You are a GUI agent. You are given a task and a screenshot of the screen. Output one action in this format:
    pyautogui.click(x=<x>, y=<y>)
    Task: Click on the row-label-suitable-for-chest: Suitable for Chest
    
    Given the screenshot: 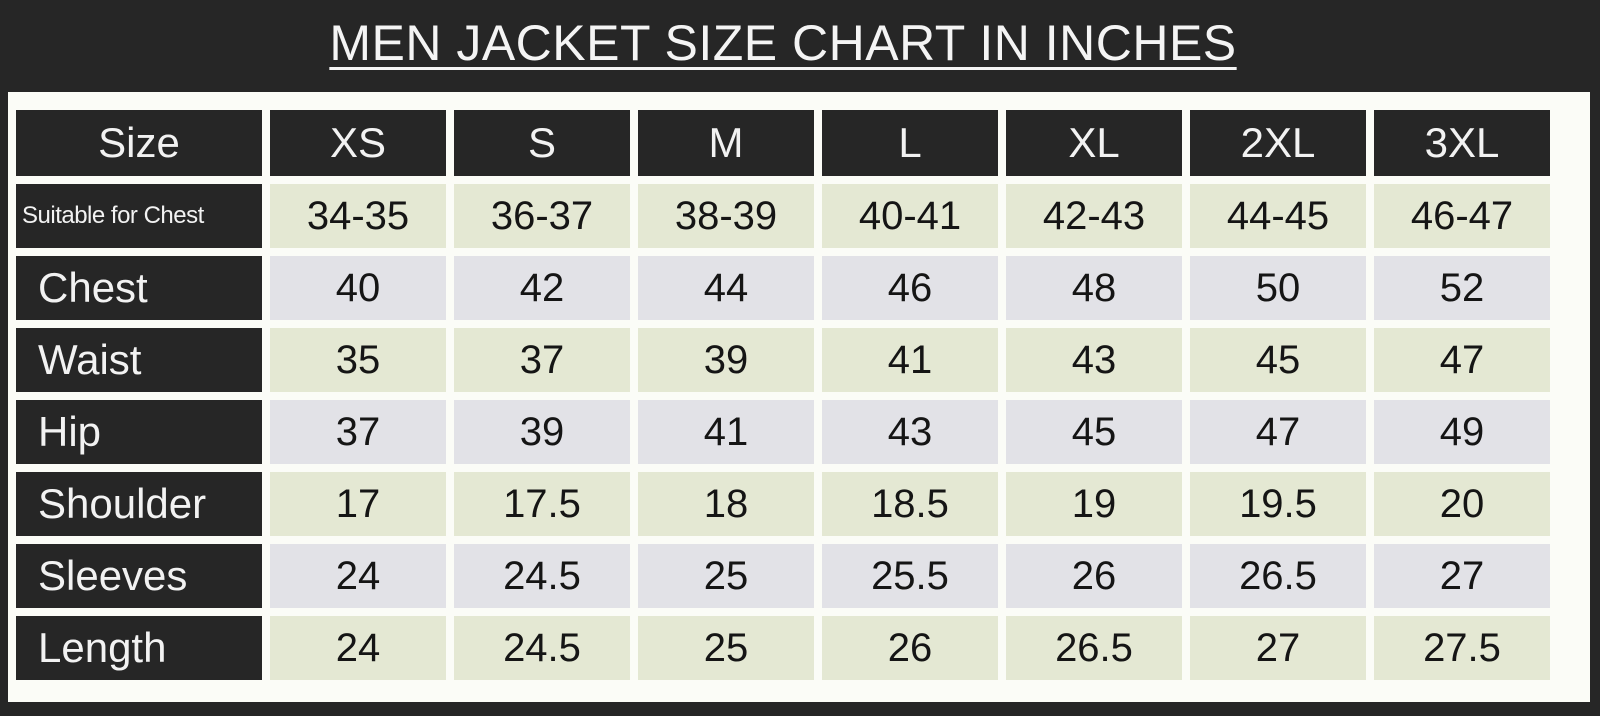 What is the action you would take?
    pyautogui.click(x=139, y=216)
    